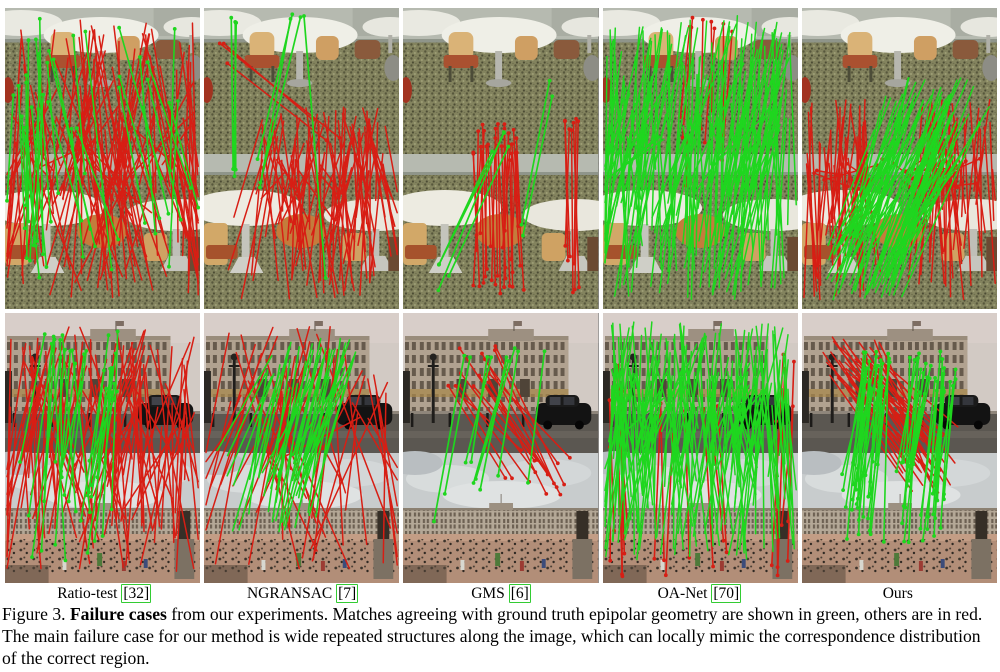 Image resolution: width=1000 pixels, height=672 pixels. I want to click on method-label-gms: GMS [6], so click(501, 593).